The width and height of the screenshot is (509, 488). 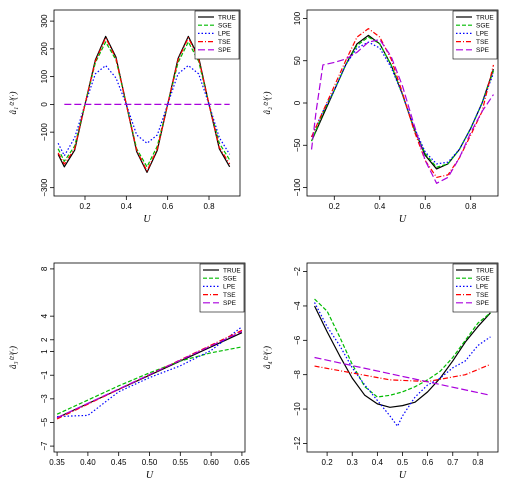 What do you see at coordinates (453, 462) in the screenshot?
I see `x-tick-label: 0.7` at bounding box center [453, 462].